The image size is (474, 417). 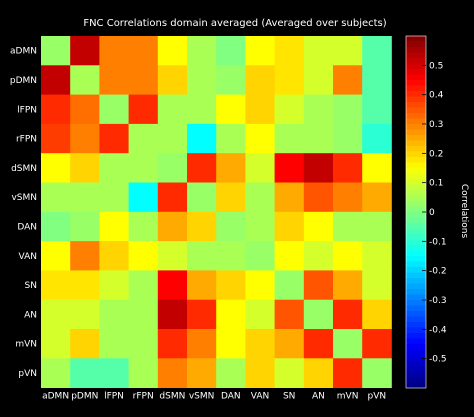 What do you see at coordinates (172, 397) in the screenshot?
I see `column-label-dSMN: dSMN` at bounding box center [172, 397].